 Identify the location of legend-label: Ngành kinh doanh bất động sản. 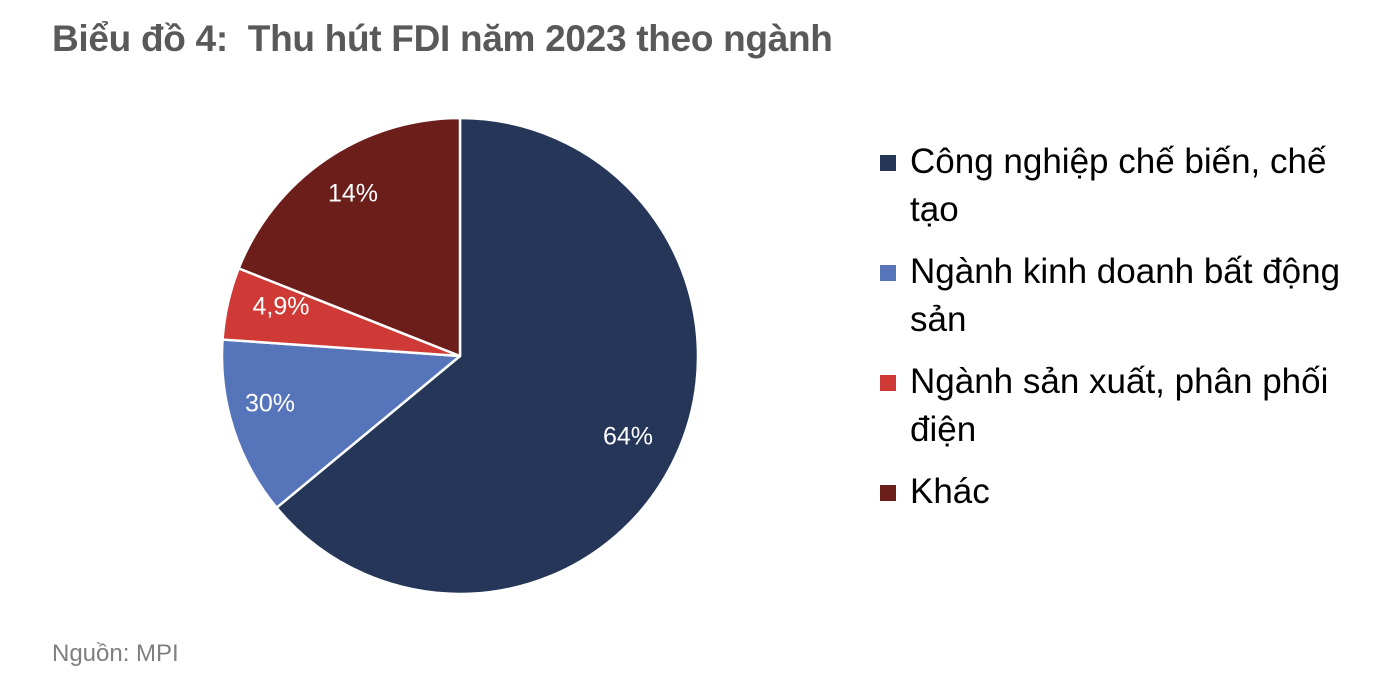
(1125, 295).